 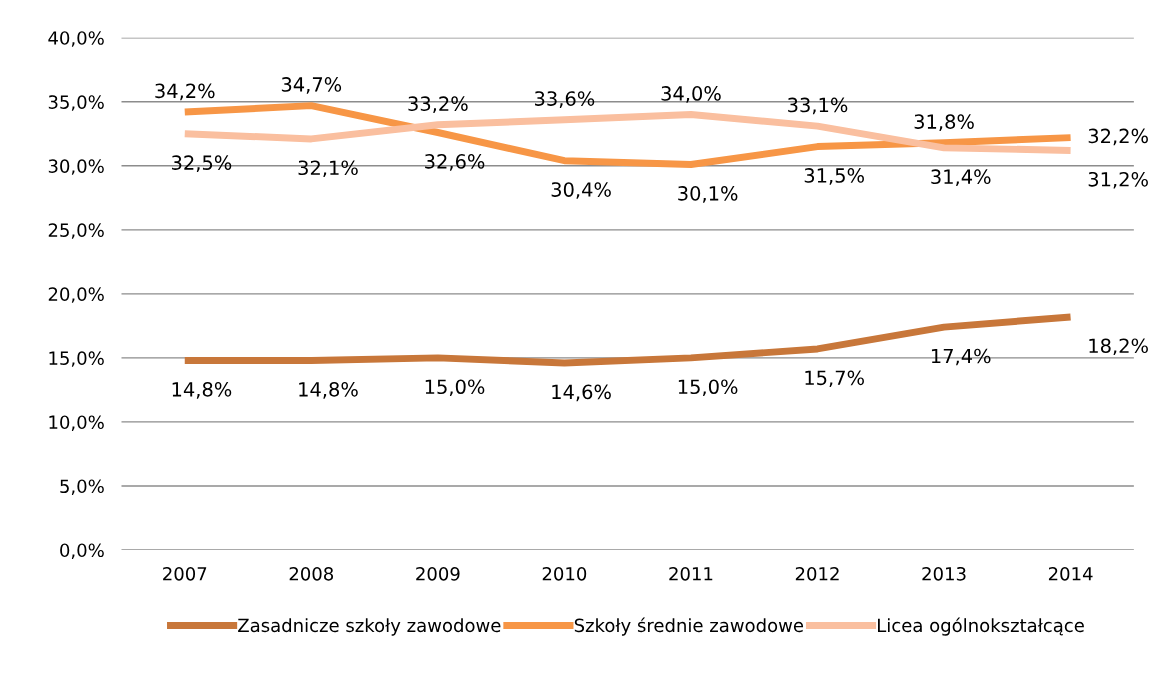 I want to click on data-label: 14,6%, so click(x=581, y=393).